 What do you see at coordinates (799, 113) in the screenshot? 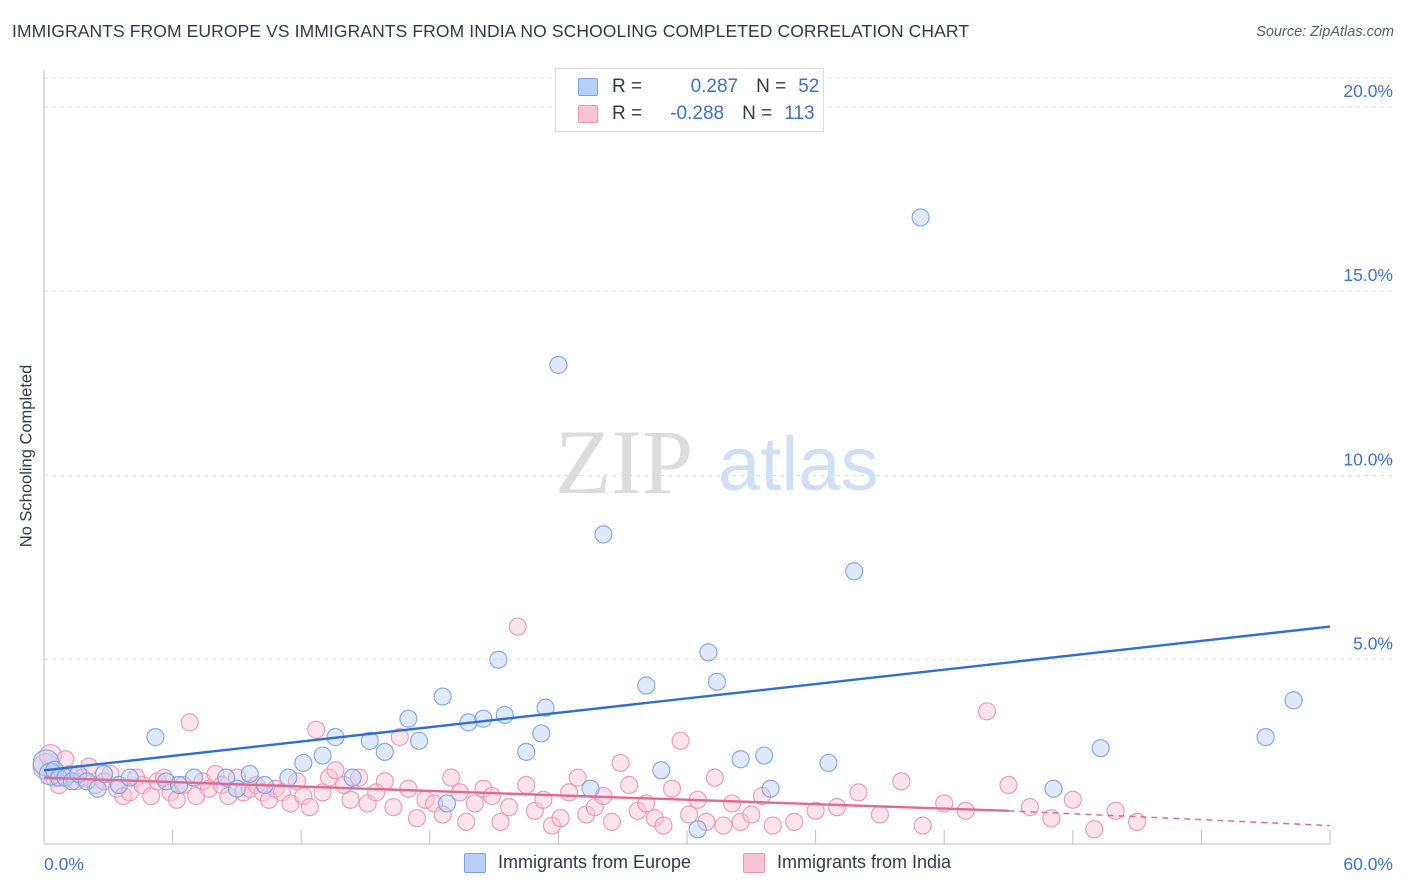
I see `india-n-value: 113` at bounding box center [799, 113].